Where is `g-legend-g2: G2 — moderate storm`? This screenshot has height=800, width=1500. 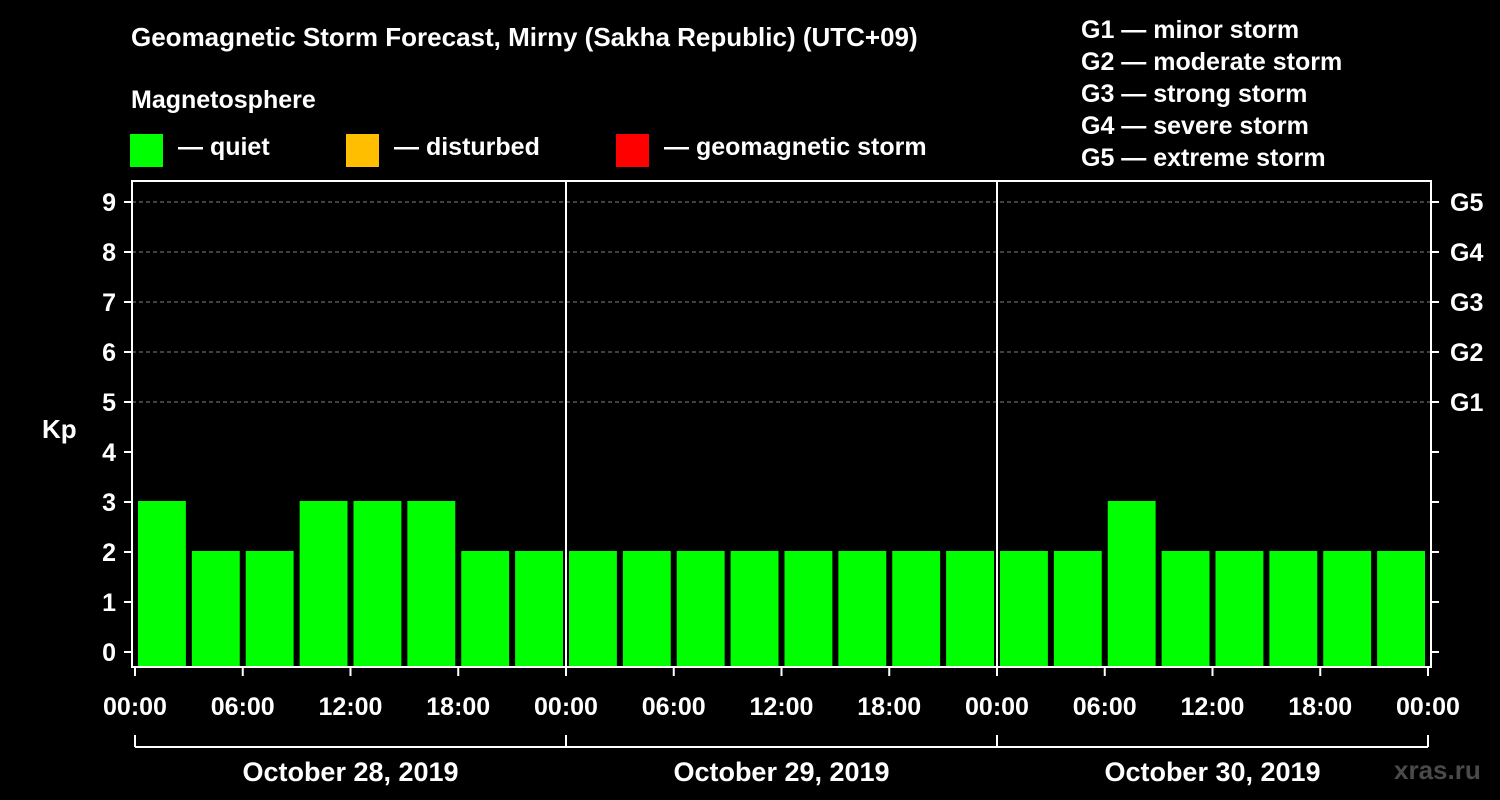 g-legend-g2: G2 — moderate storm is located at coordinates (1212, 62).